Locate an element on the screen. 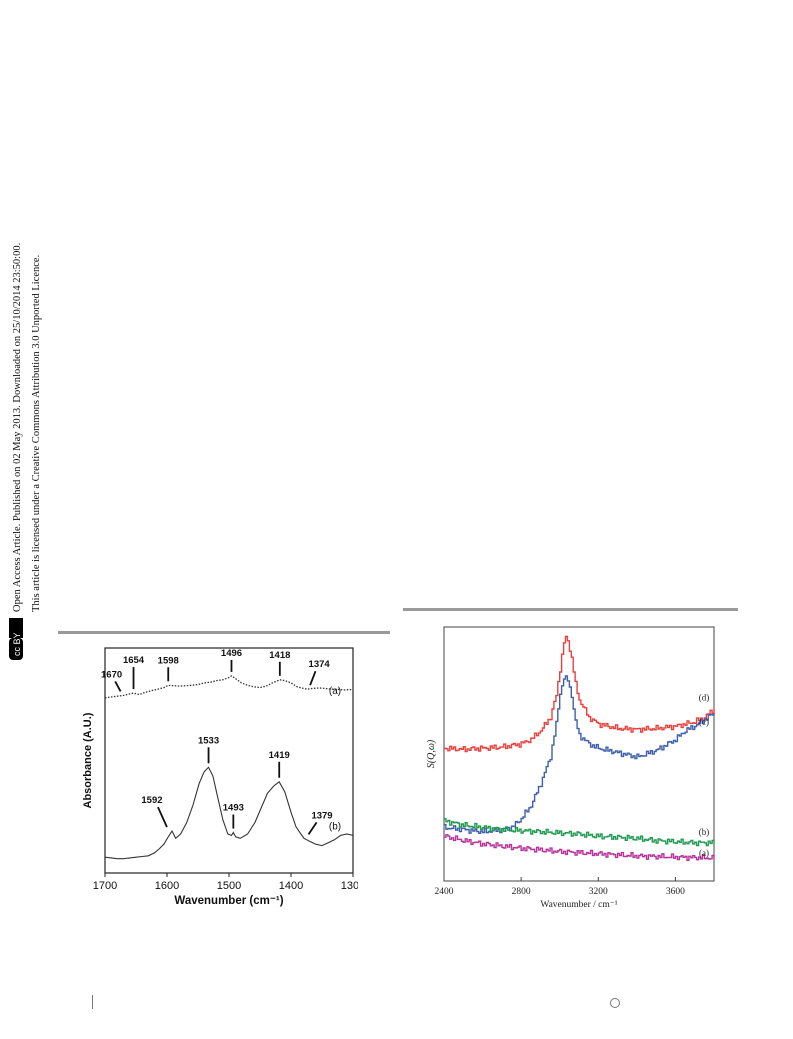  x-axis-label: Wavenumber / cm⁻¹ is located at coordinates (578, 905).